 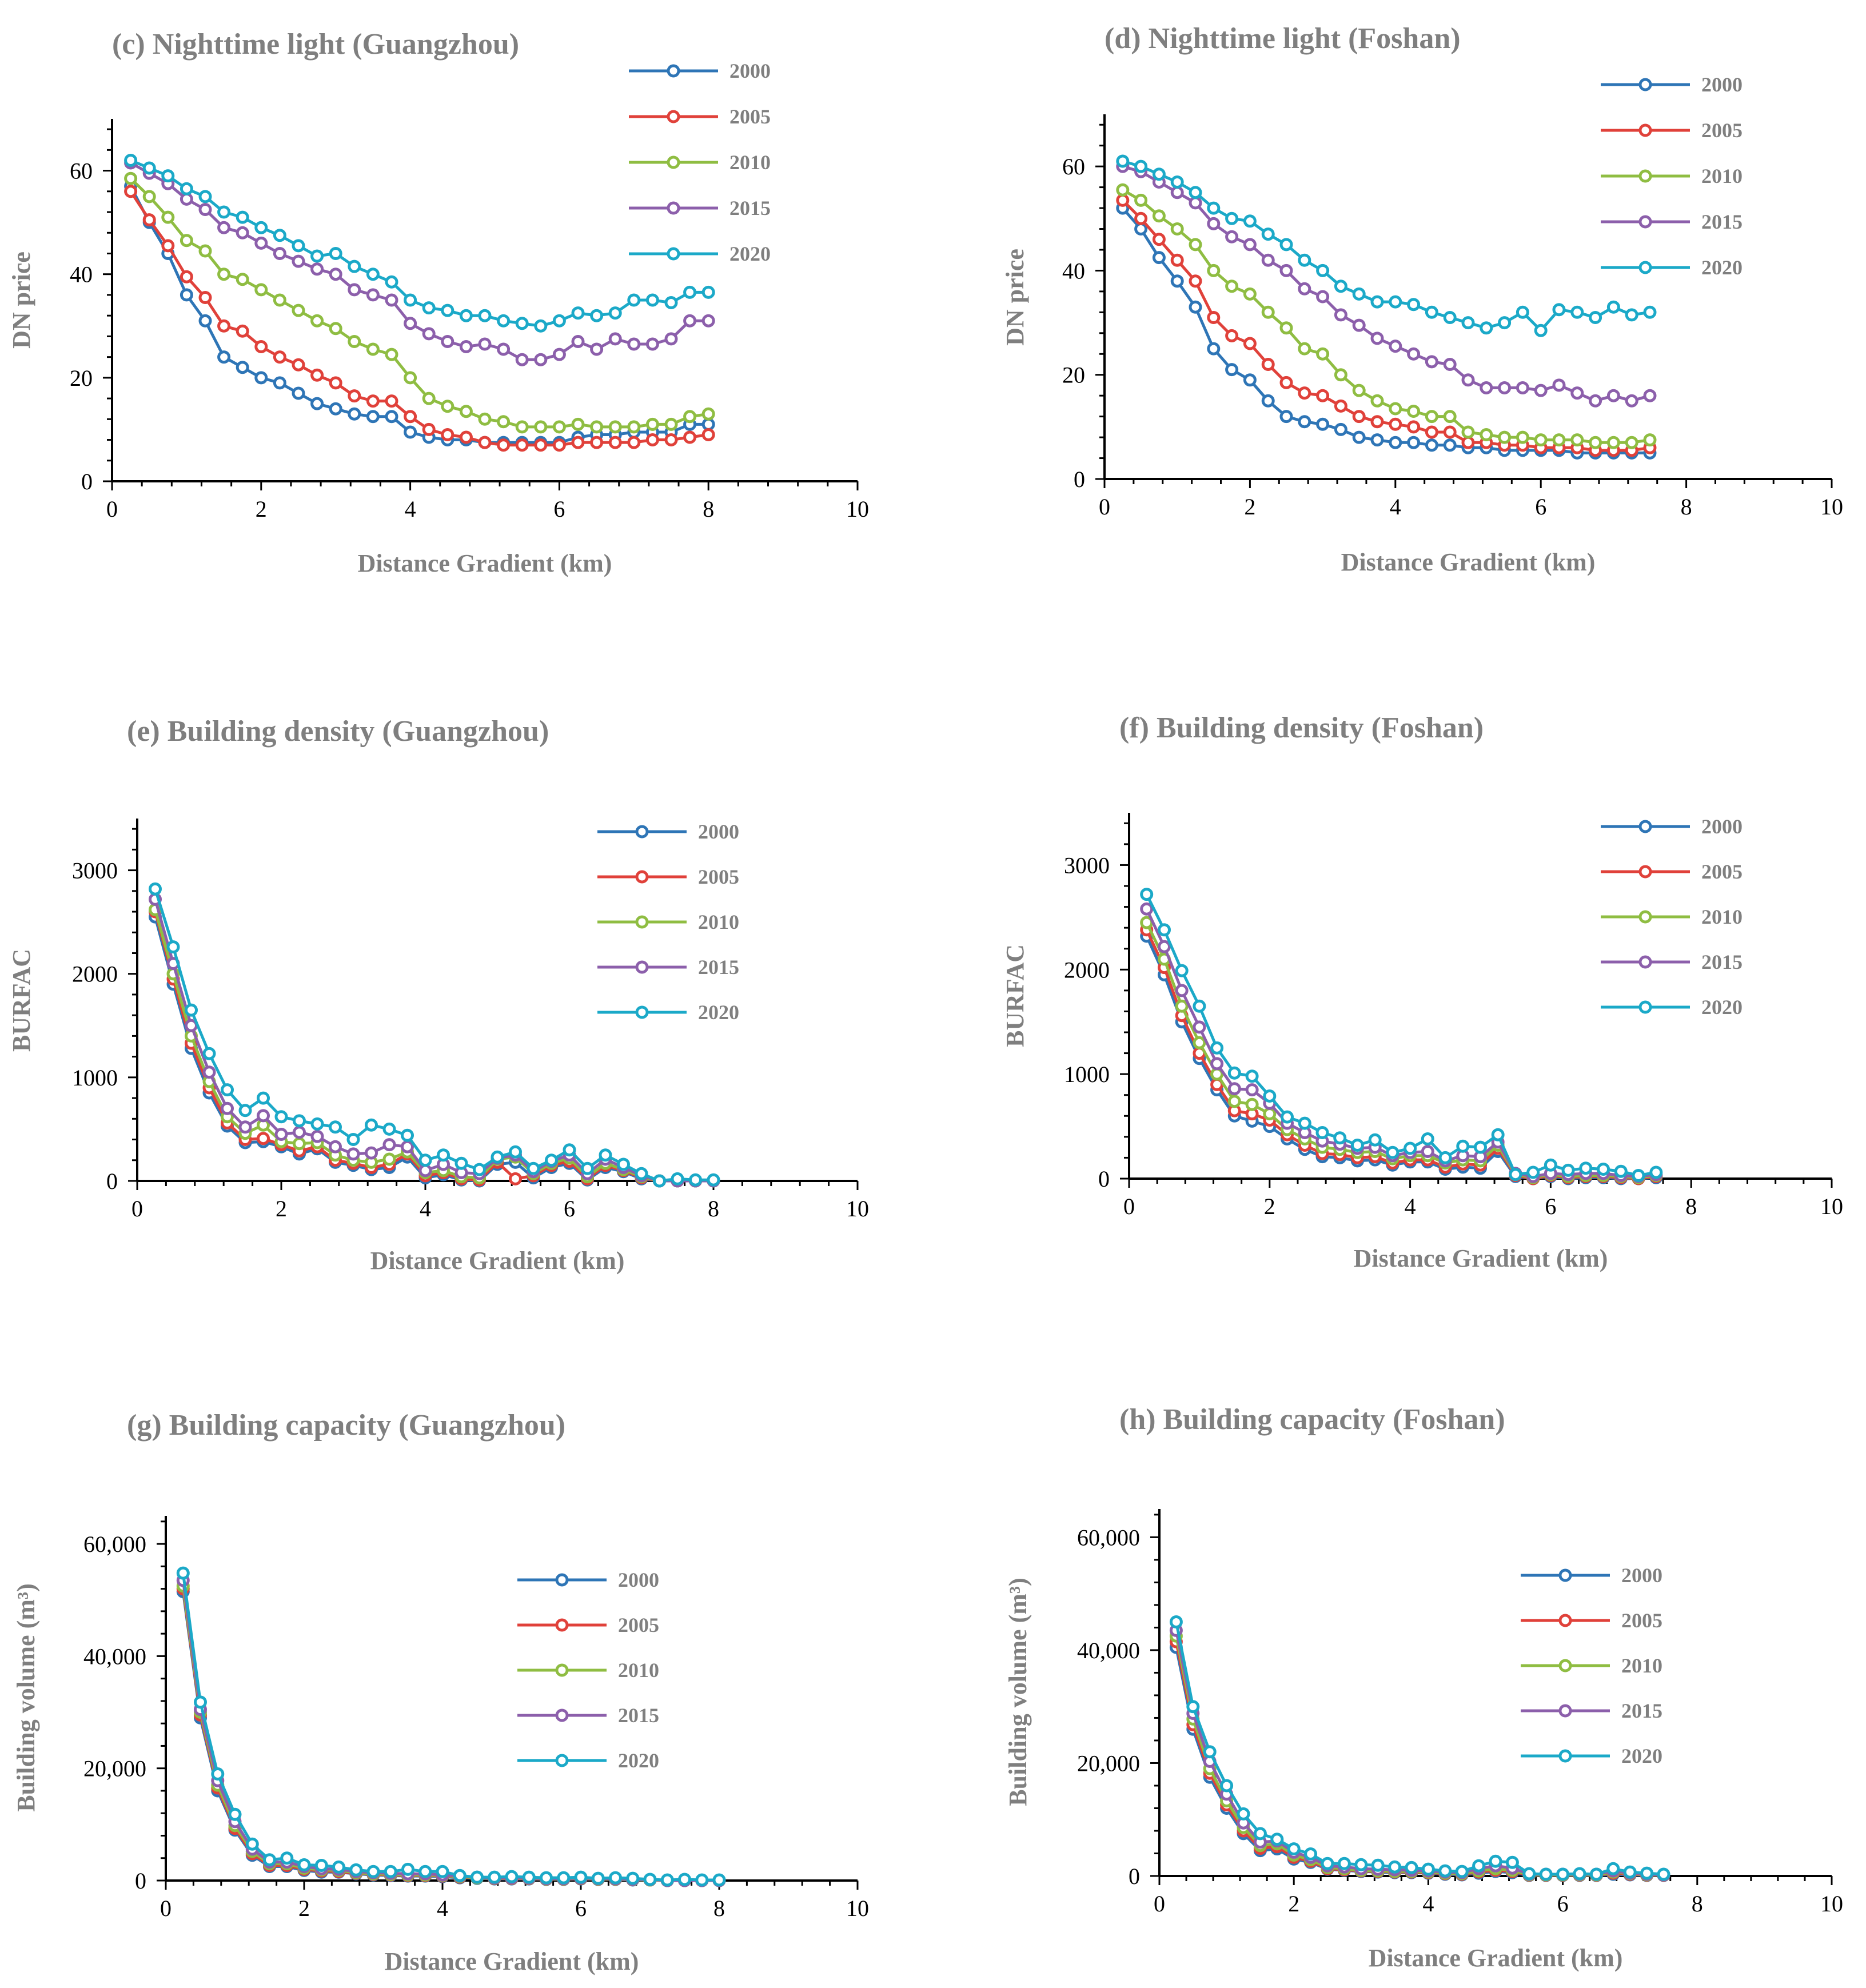 What do you see at coordinates (315, 45) in the screenshot?
I see `chart-title: (c) Nighttime light (Guangzhou)` at bounding box center [315, 45].